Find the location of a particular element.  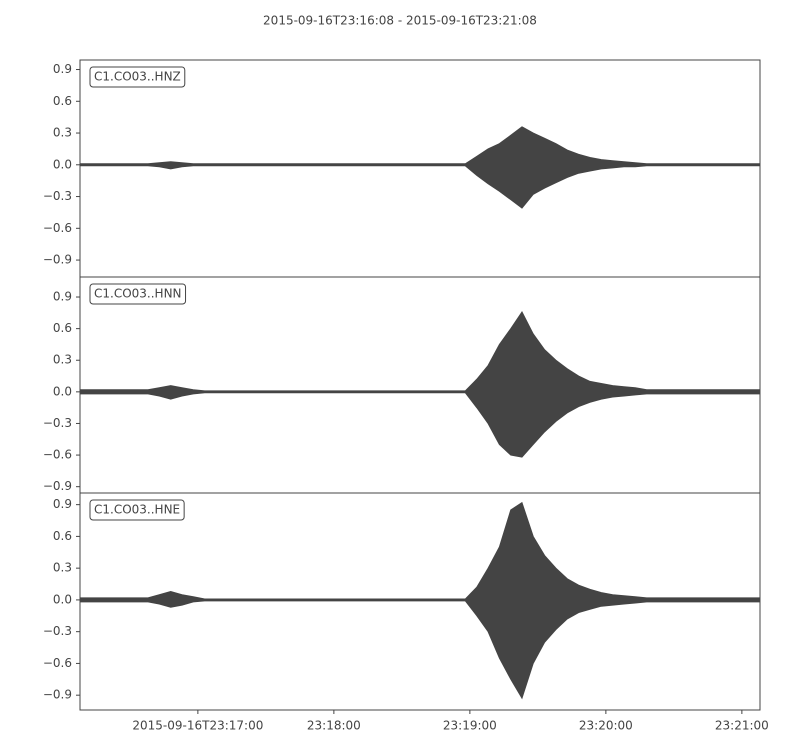

trace-label: C1.CO03..HNN is located at coordinates (138, 294).